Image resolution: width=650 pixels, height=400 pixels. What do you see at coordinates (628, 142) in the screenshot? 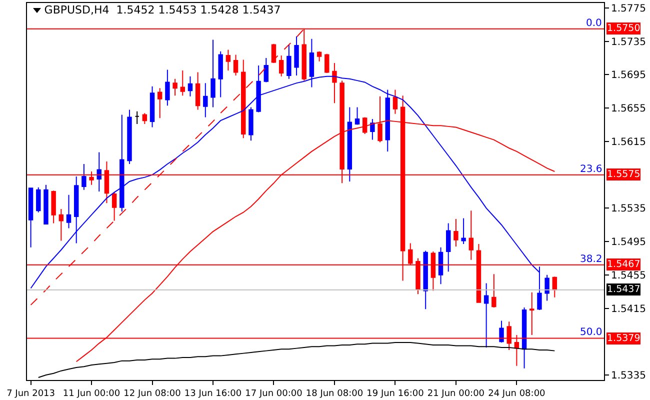
I see `y-tick-label: 1.5615` at bounding box center [628, 142].